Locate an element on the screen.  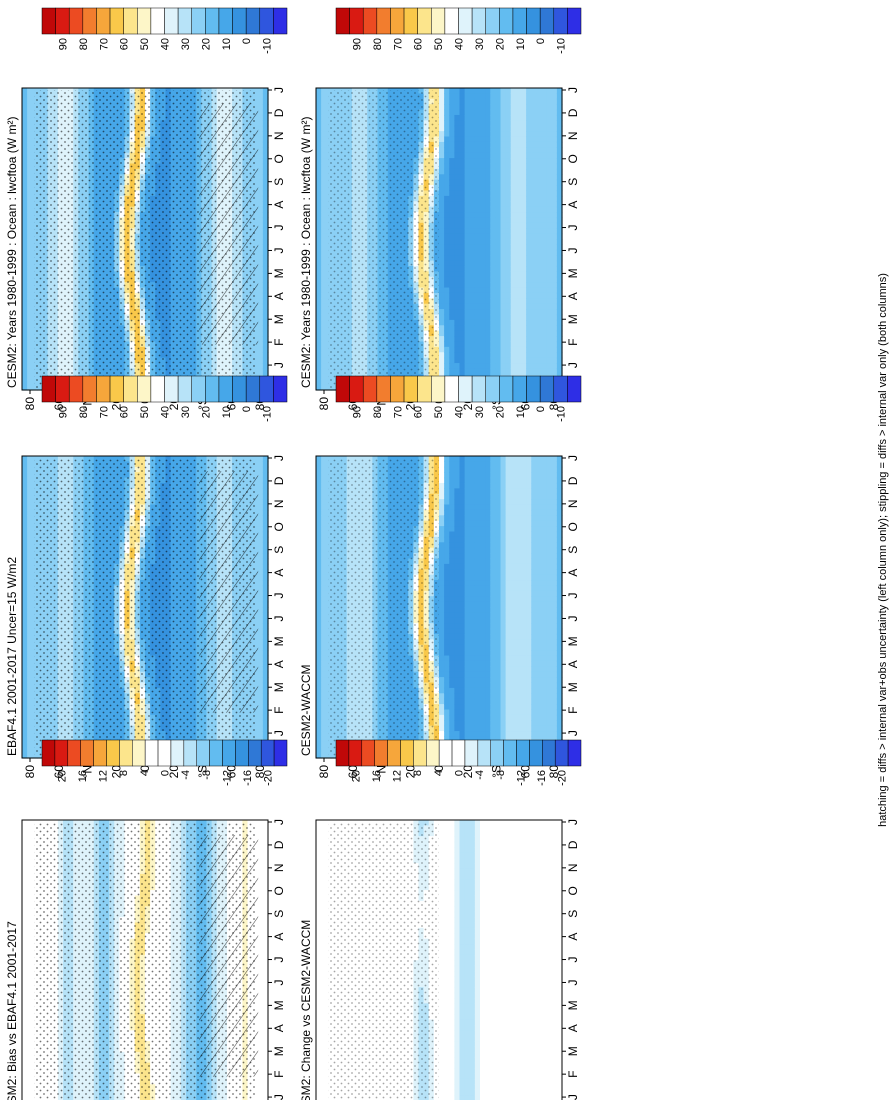
month-tick-label: F is located at coordinates (279, 341).